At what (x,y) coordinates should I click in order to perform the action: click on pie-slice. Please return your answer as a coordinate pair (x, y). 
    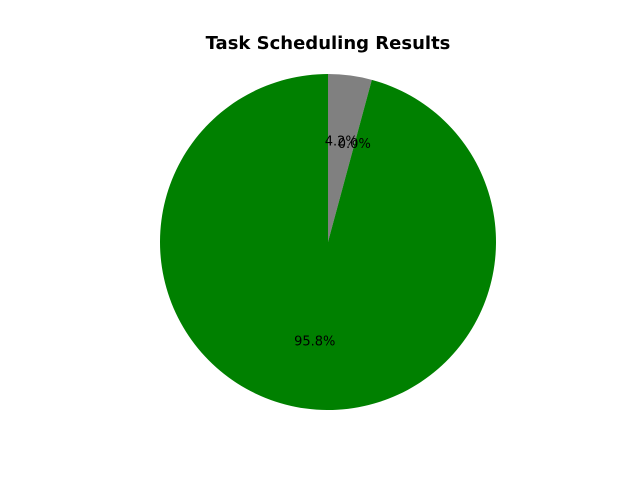
    Looking at the image, I should click on (350, 158).